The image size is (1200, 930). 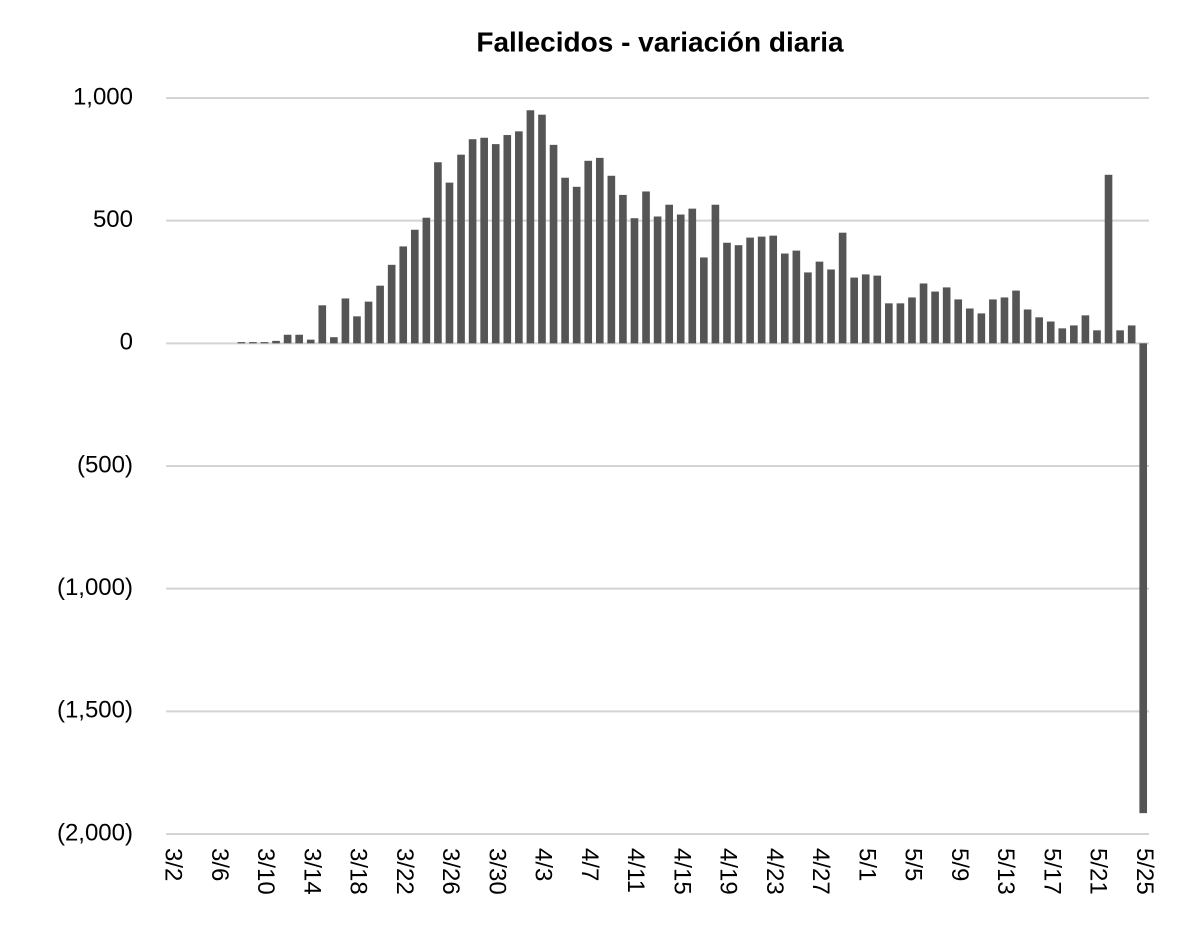 What do you see at coordinates (219, 864) in the screenshot?
I see `x-tick-label: 3/6` at bounding box center [219, 864].